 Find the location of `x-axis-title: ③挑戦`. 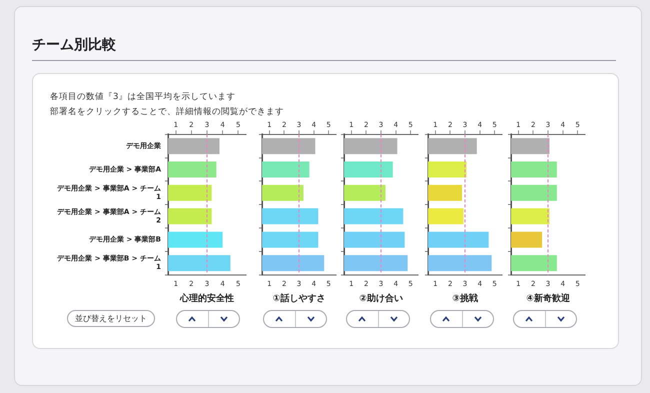

x-axis-title: ③挑戦 is located at coordinates (465, 298).